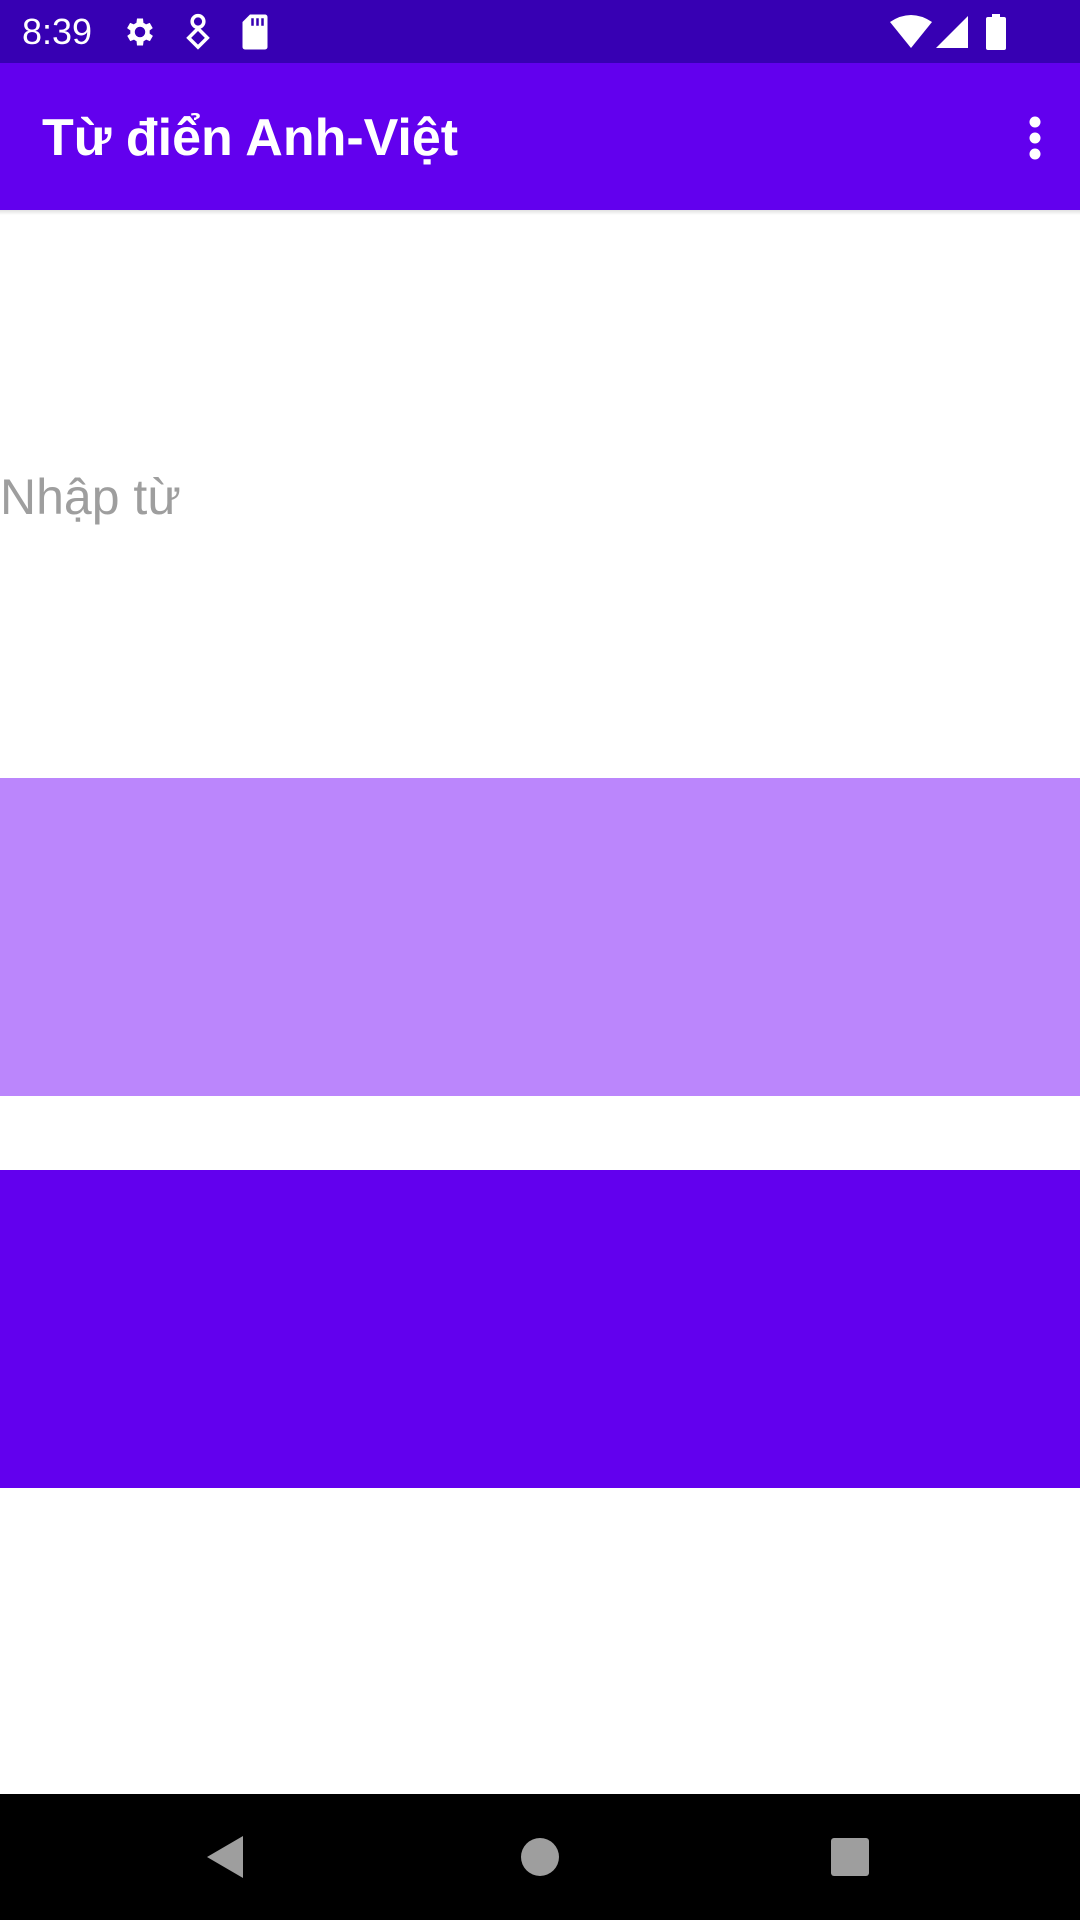 Image resolution: width=1080 pixels, height=1920 pixels. What do you see at coordinates (198, 32) in the screenshot?
I see `location-pin-icon` at bounding box center [198, 32].